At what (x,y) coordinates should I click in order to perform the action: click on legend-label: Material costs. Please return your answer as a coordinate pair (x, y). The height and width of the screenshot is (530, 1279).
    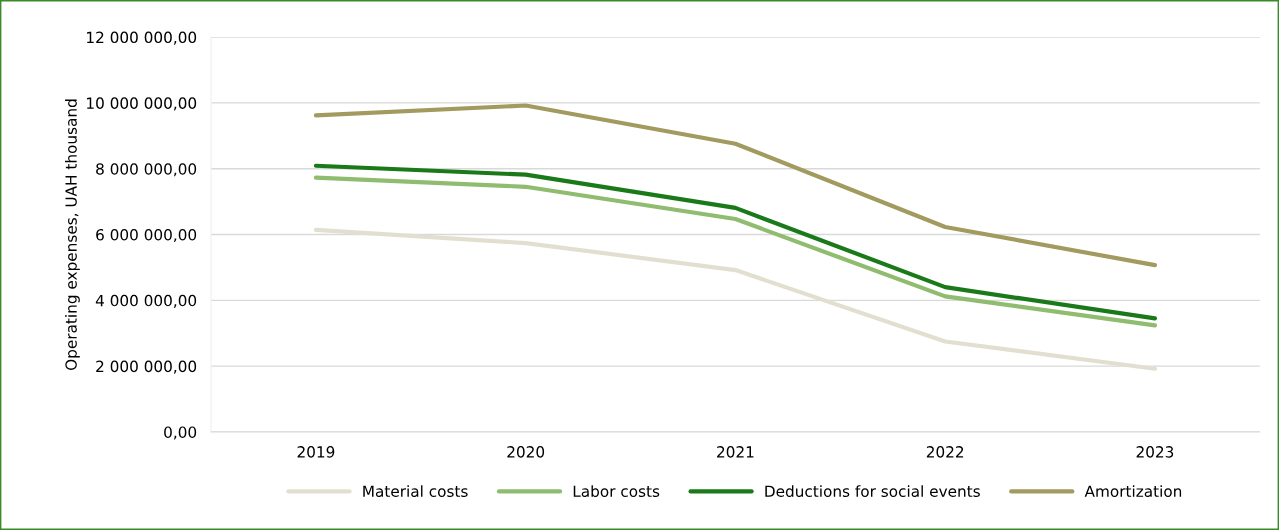
    Looking at the image, I should click on (415, 491).